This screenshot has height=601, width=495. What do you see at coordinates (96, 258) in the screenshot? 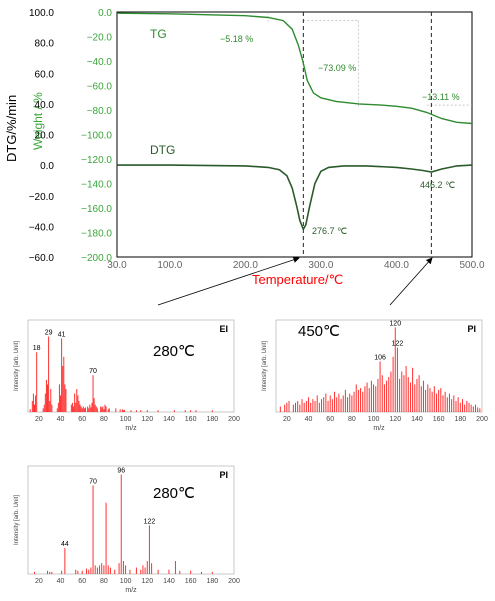
I see `weight-tick-label: −200.0` at bounding box center [96, 258].